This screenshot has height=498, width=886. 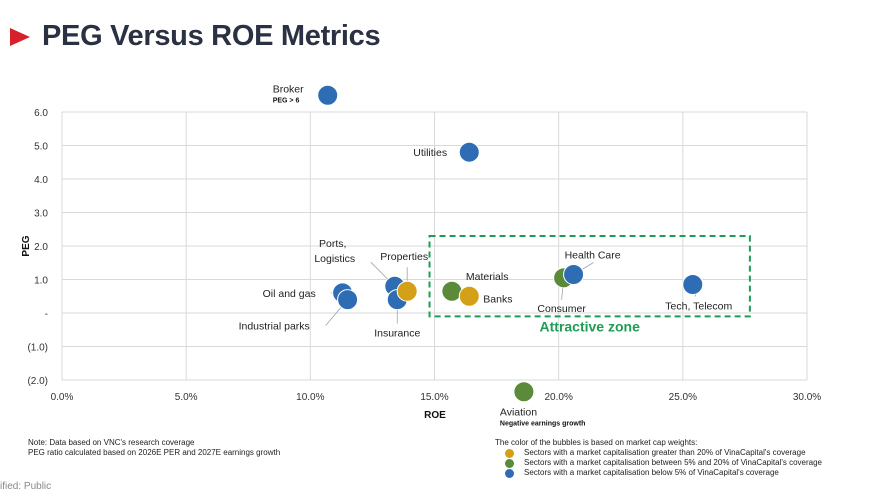 What do you see at coordinates (186, 397) in the screenshot?
I see `x-tick-label: 5.0%` at bounding box center [186, 397].